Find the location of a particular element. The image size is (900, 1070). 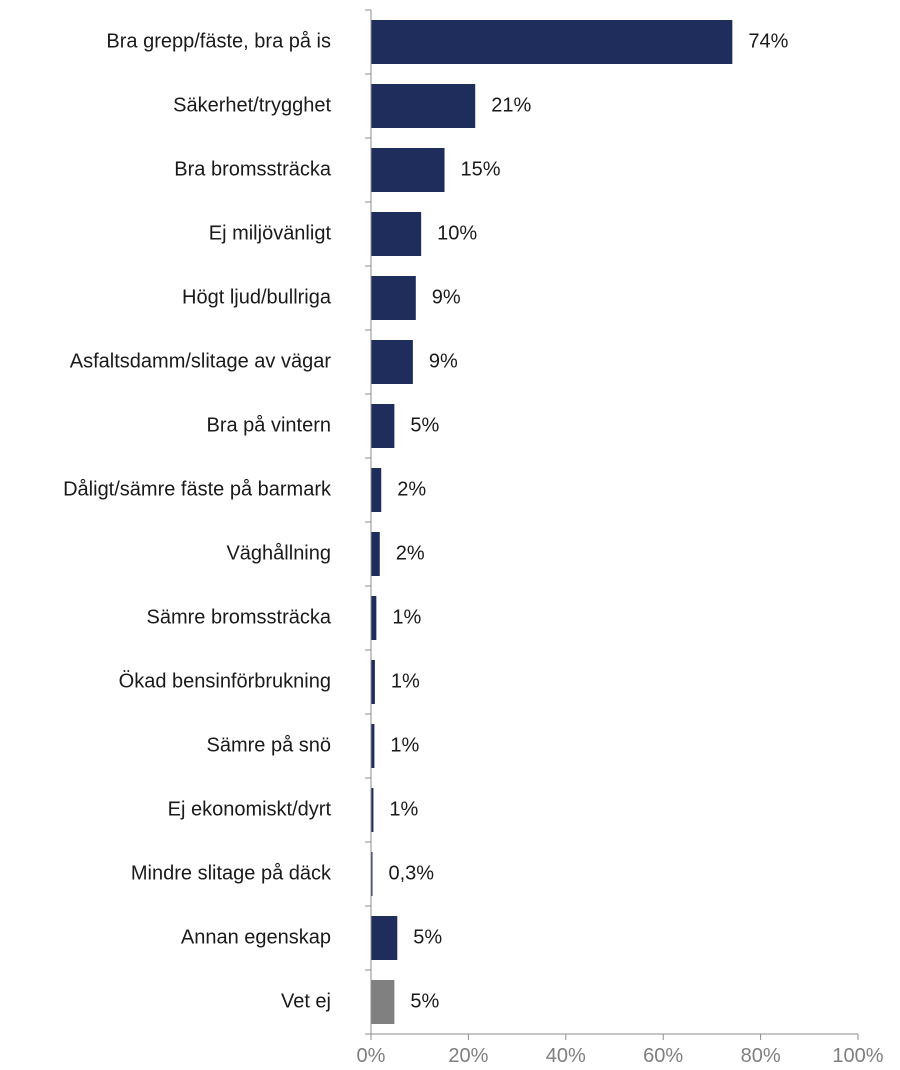

value-label-10: 1% is located at coordinates (405, 681).